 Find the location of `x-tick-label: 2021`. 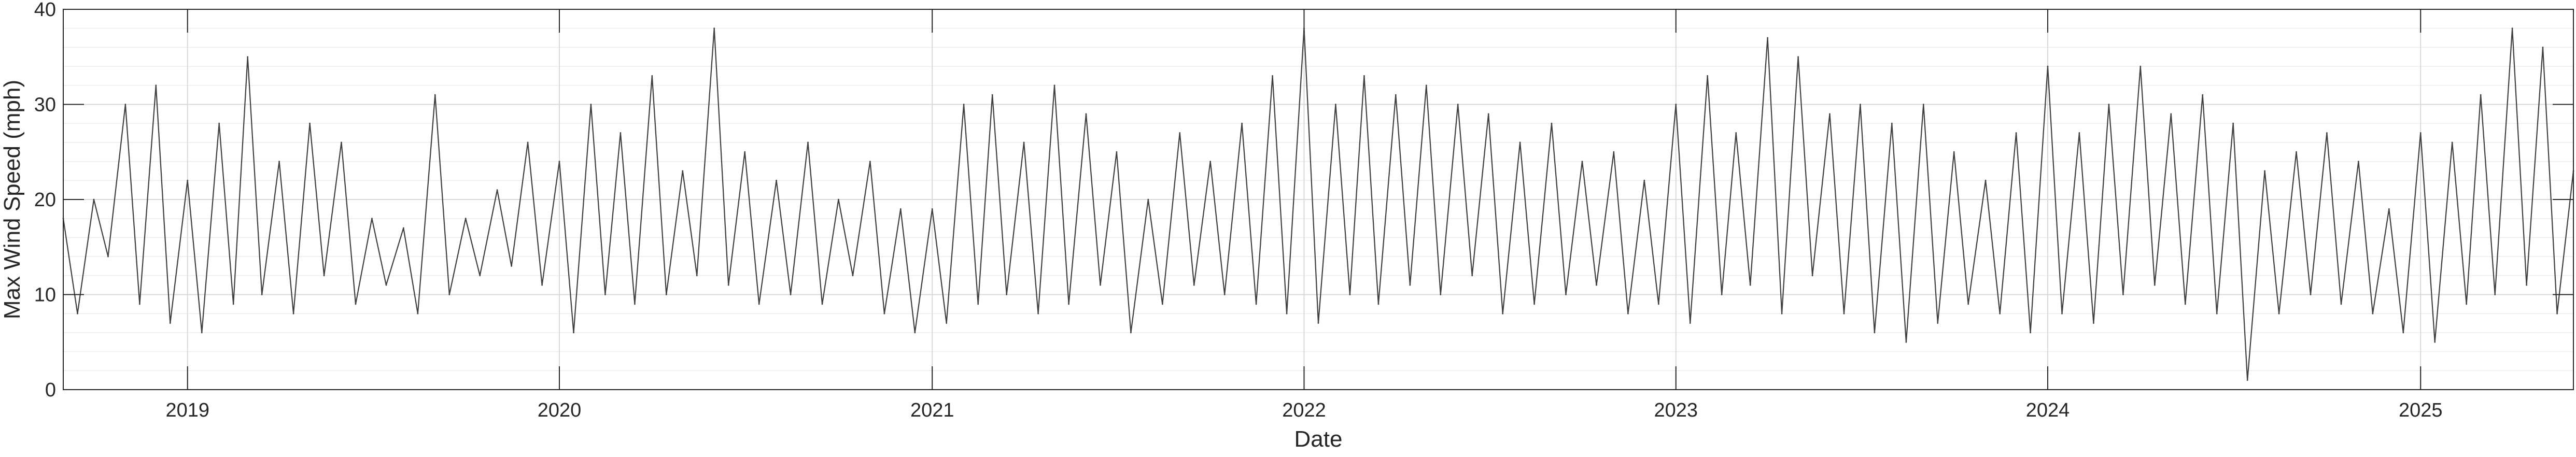

x-tick-label: 2021 is located at coordinates (932, 410).